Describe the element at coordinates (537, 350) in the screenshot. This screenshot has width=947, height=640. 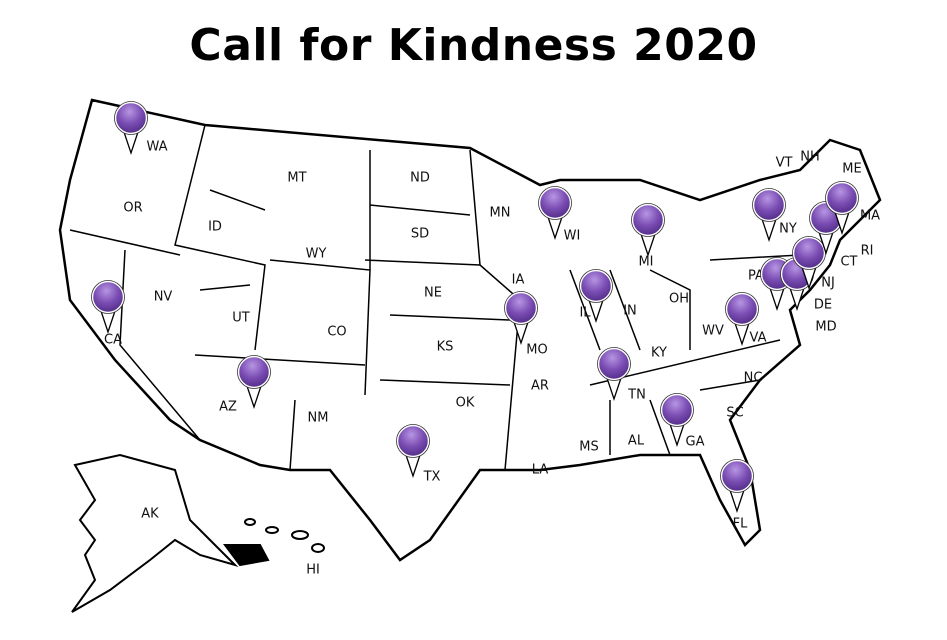
I see `state-label-mo: MO` at that location.